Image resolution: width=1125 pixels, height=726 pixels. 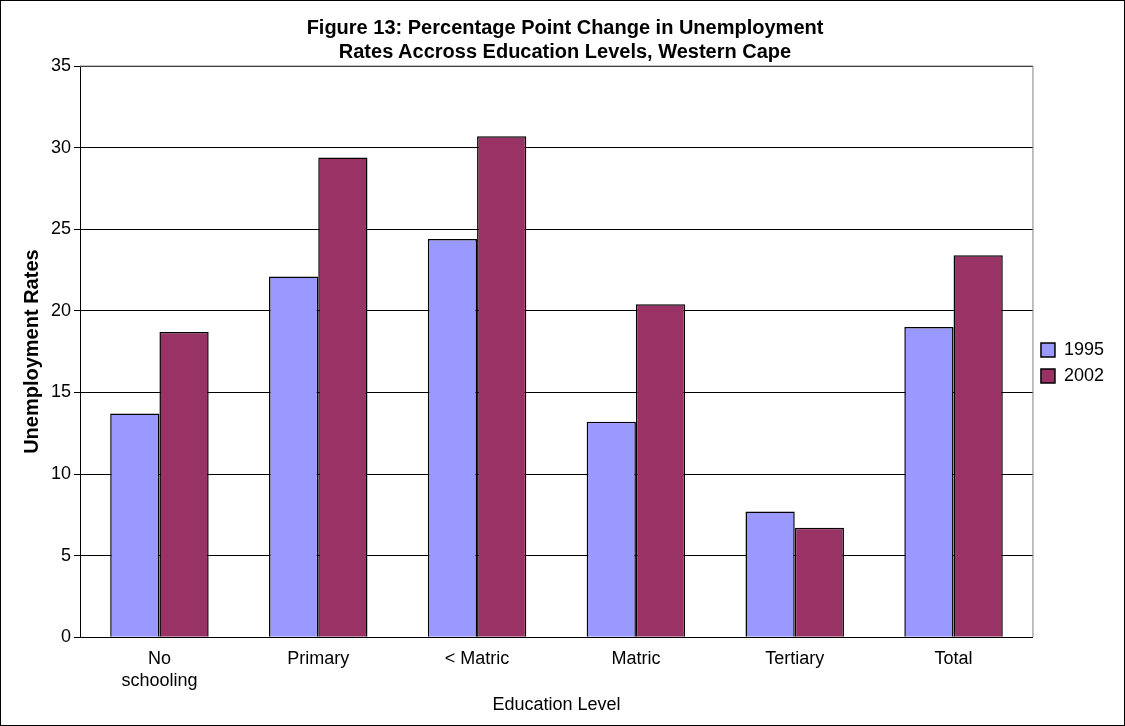 I want to click on y-tick-label: 5, so click(x=66, y=554).